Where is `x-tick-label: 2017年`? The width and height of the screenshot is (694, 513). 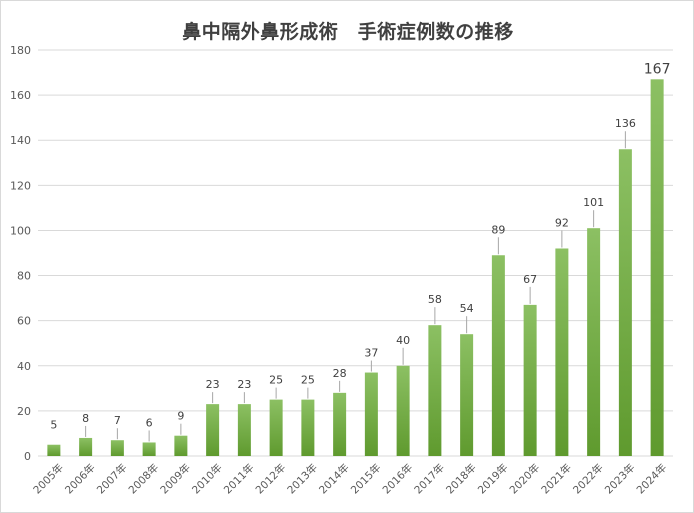
x-tick-label: 2017年 is located at coordinates (430, 479).